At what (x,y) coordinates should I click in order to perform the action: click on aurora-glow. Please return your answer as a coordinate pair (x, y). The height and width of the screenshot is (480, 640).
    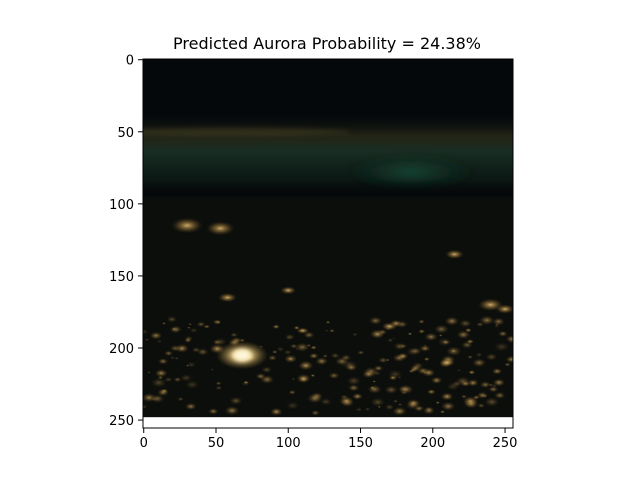
    Looking at the image, I should click on (411, 172).